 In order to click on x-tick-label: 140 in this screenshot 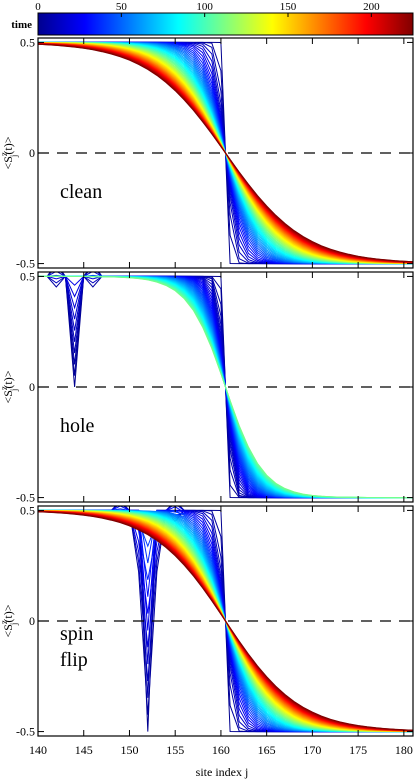, I will do `click(38, 750)`.